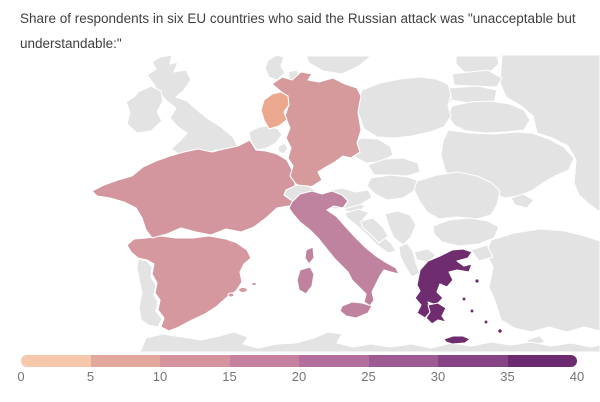 The width and height of the screenshot is (600, 402). What do you see at coordinates (542, 280) in the screenshot?
I see `country-turkey` at bounding box center [542, 280].